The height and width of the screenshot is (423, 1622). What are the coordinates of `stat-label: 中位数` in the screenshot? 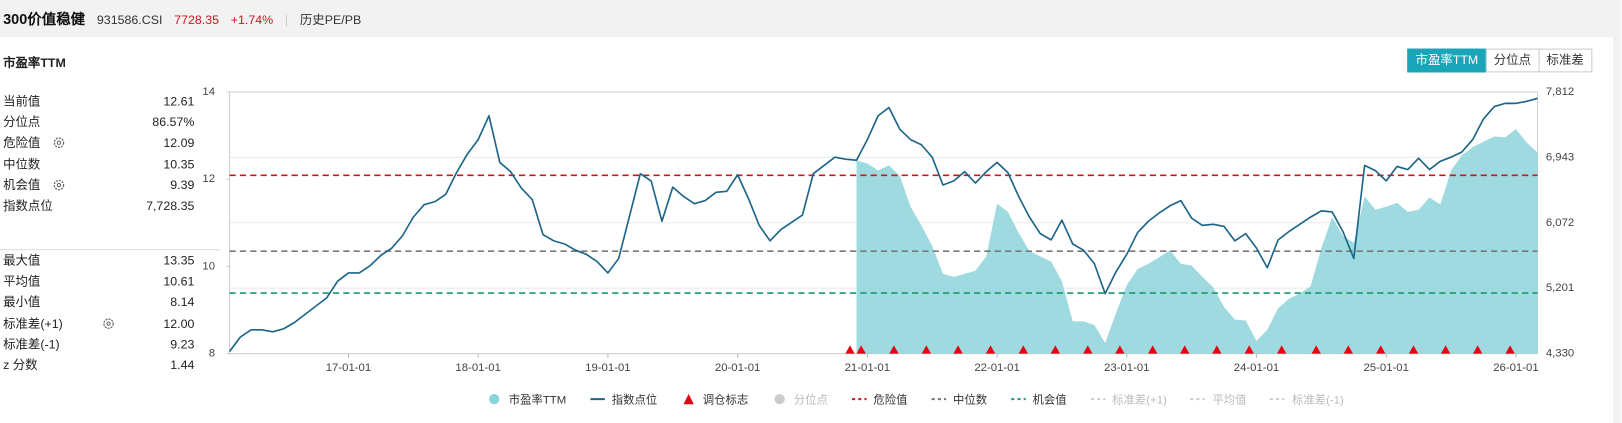 It's located at (22, 164).